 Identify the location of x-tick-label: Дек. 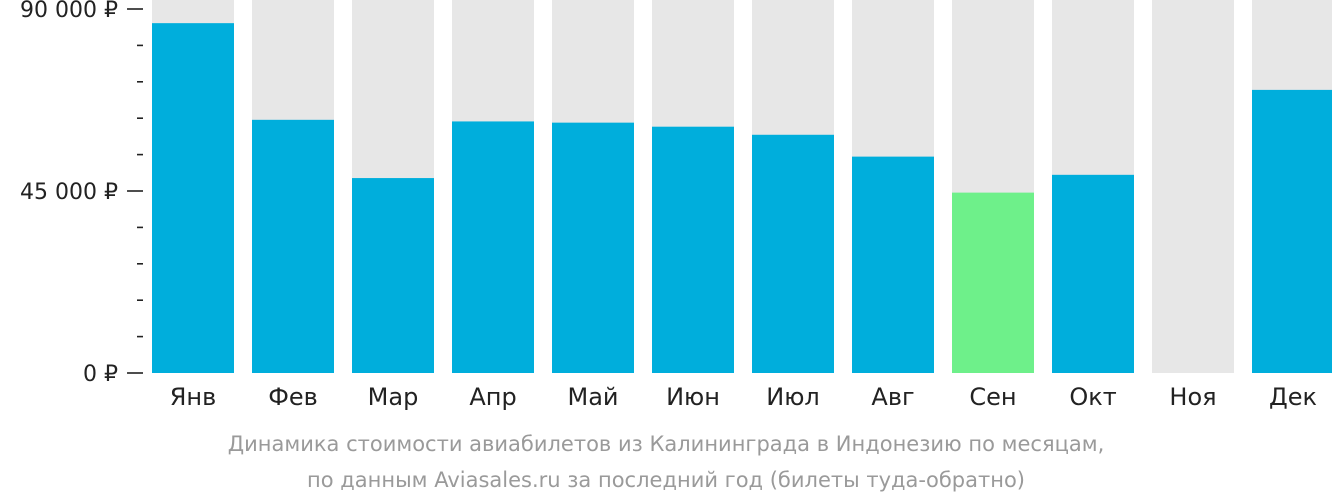
(1293, 397).